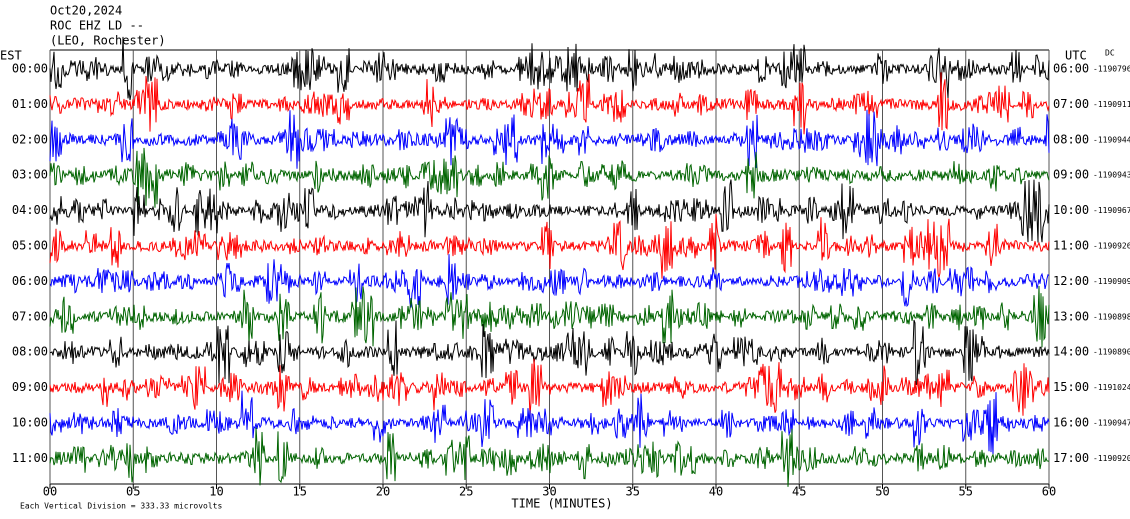 The height and width of the screenshot is (519, 1130). Describe the element at coordinates (1111, 139) in the screenshot. I see `dc-value: -1190944` at that location.